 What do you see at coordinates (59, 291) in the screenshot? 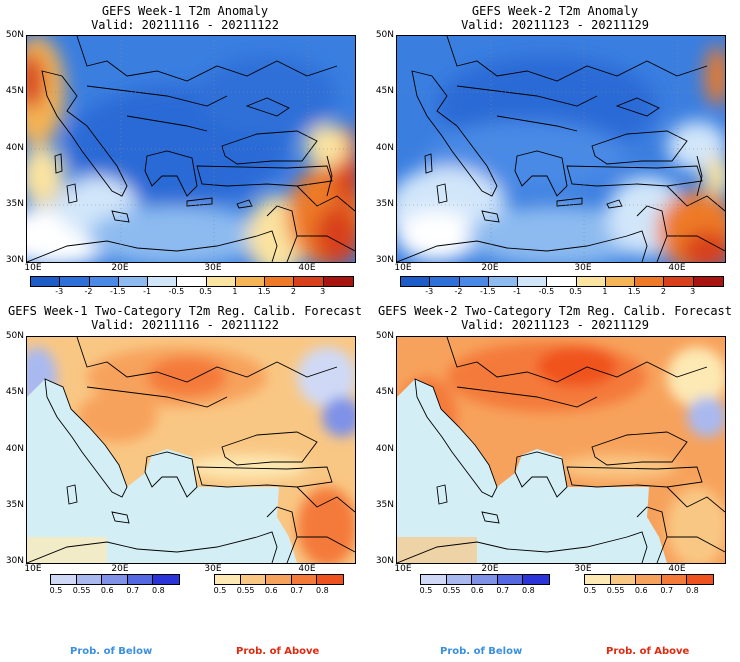
I see `colorbar-tick-label: -3` at bounding box center [59, 291].